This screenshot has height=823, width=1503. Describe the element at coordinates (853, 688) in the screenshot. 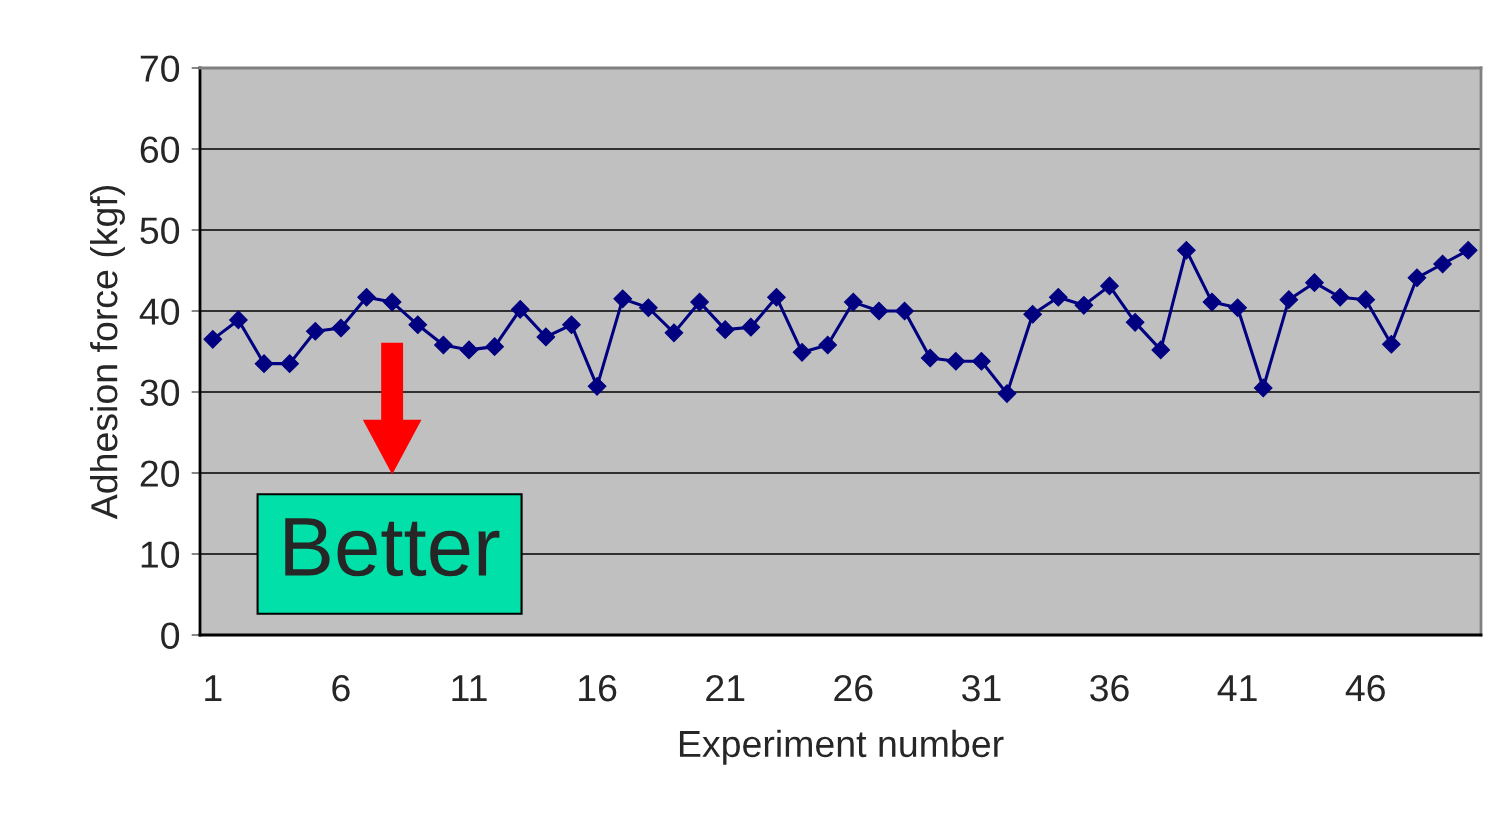

I see `x-tick-label: 26` at that location.